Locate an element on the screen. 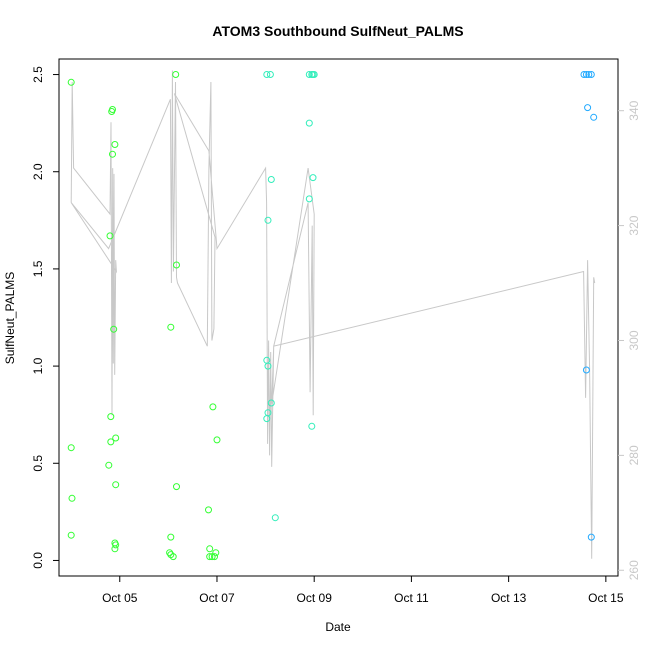 The height and width of the screenshot is (650, 650). y-tick-label: 0.0 is located at coordinates (38, 560).